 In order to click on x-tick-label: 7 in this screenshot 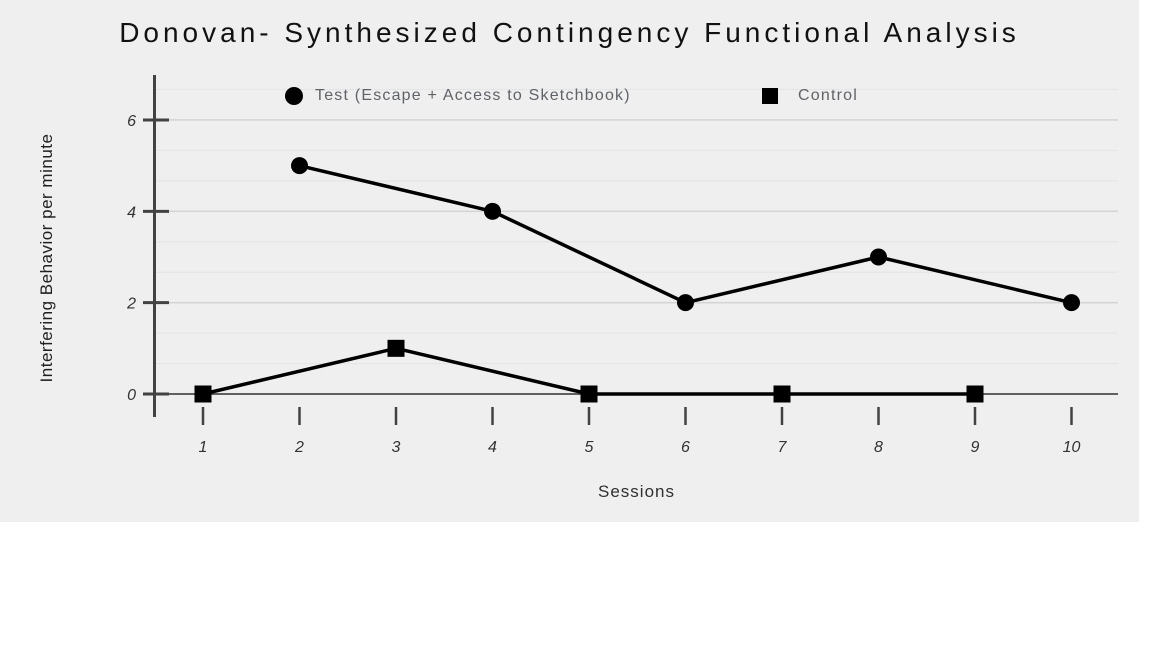, I will do `click(783, 447)`.